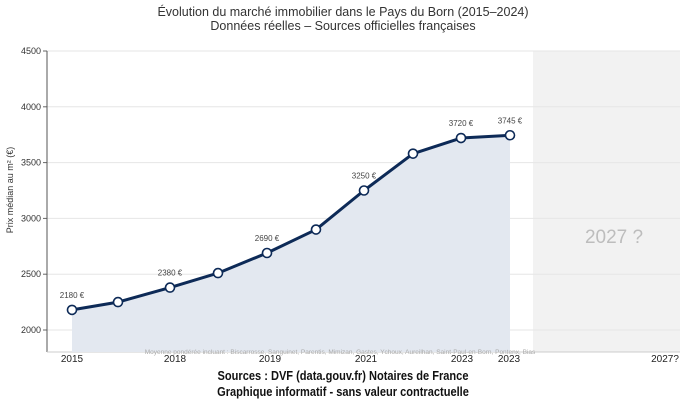 This screenshot has height=400, width=686. What do you see at coordinates (614, 237) in the screenshot?
I see `forecast-label: 2027 ?` at bounding box center [614, 237].